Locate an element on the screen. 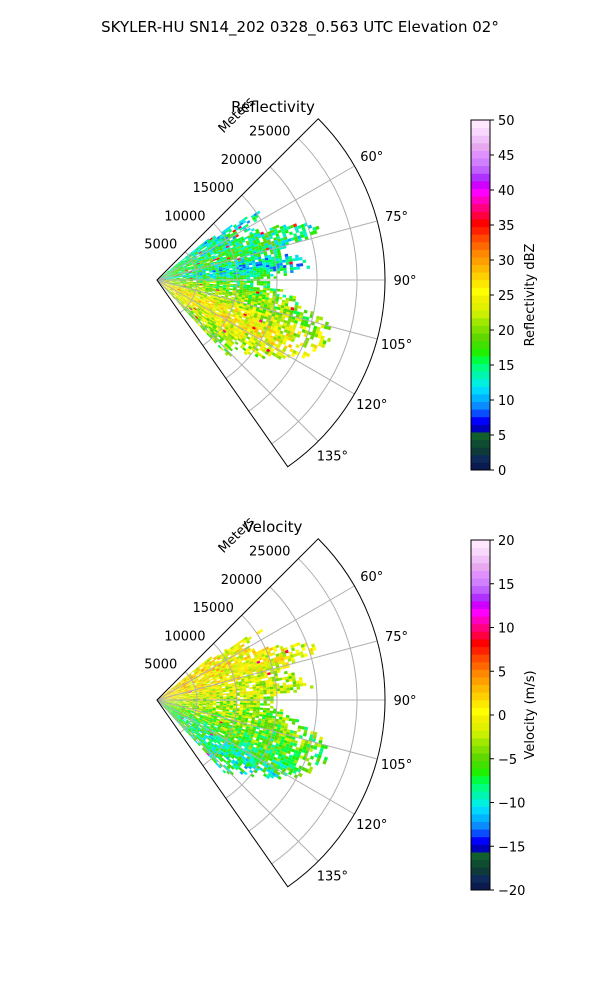  colorbar-swatch is located at coordinates (480, 443).